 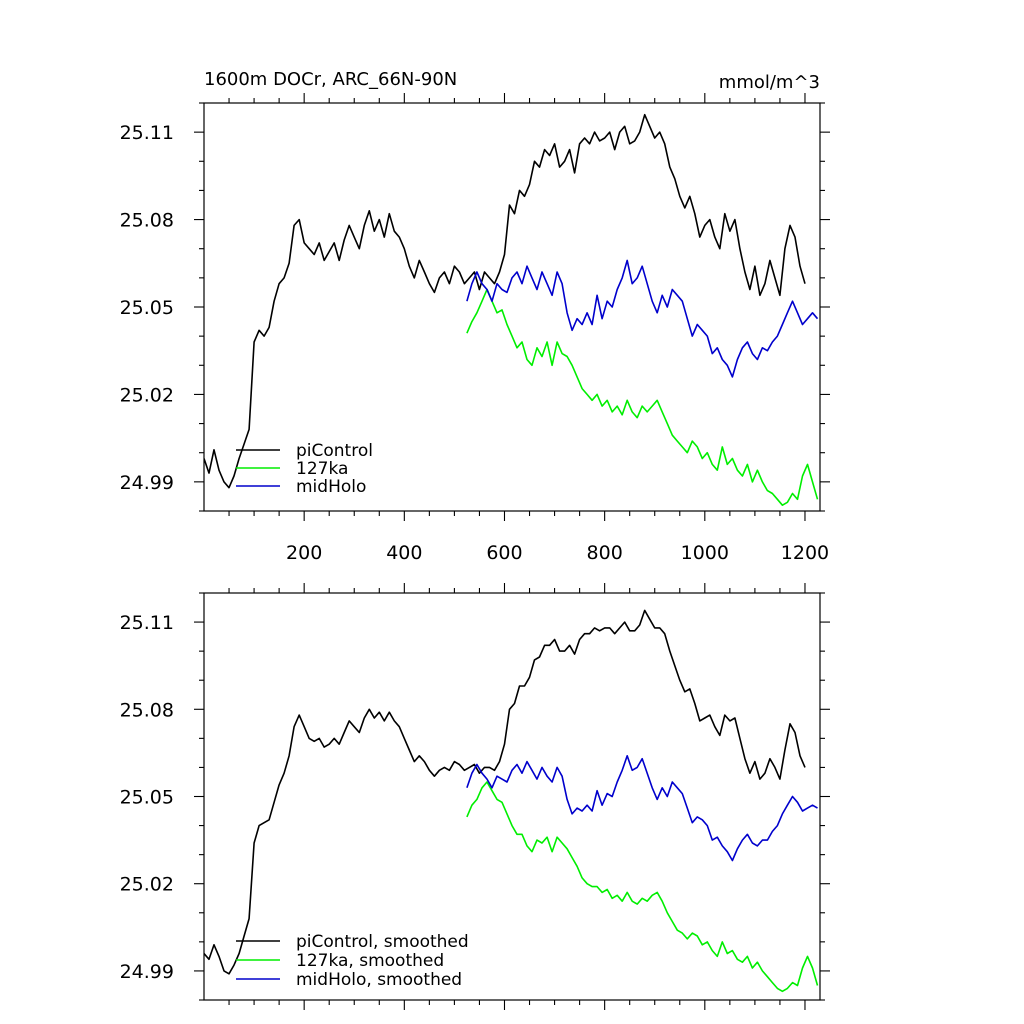 I want to click on x-tick-label: 800, so click(x=605, y=553).